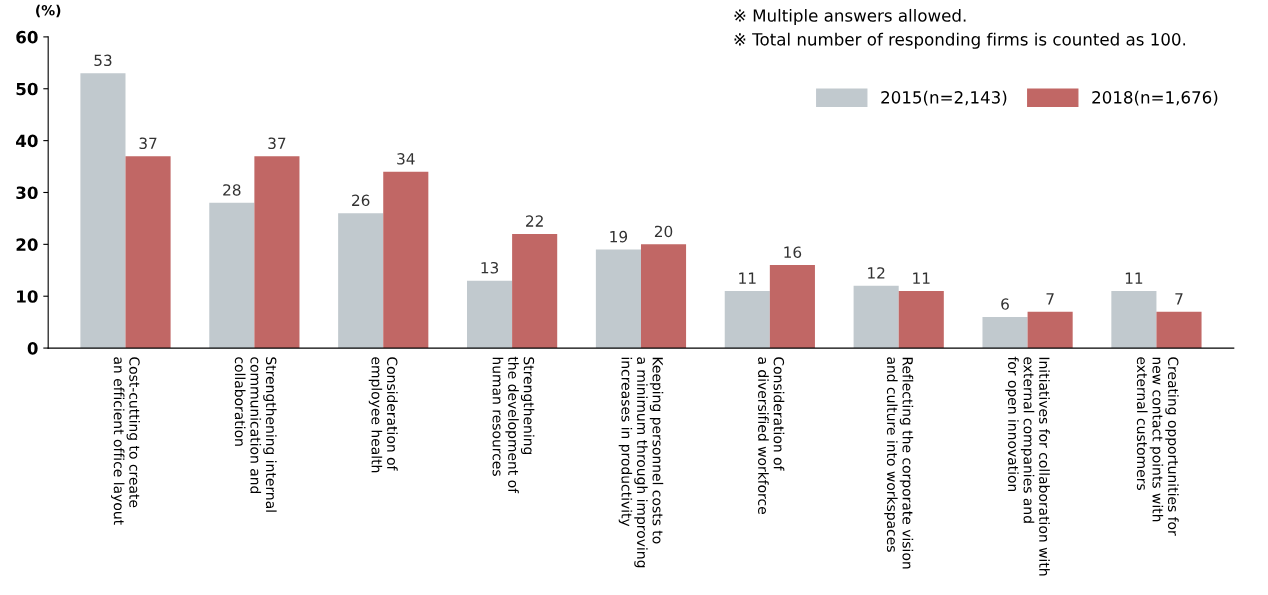  Describe the element at coordinates (406, 159) in the screenshot. I see `data-label: 34` at that location.